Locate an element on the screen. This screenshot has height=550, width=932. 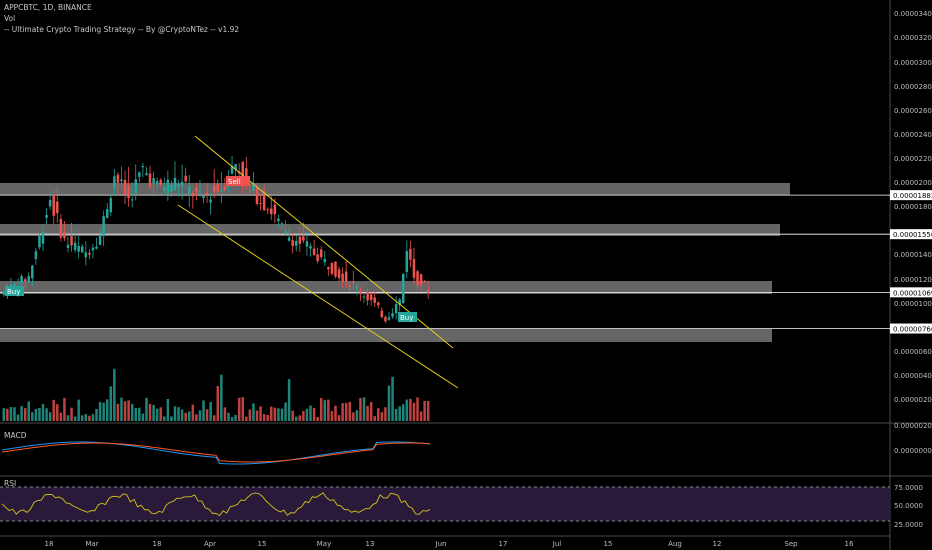
signal-badge-buy is located at coordinates (407, 317).